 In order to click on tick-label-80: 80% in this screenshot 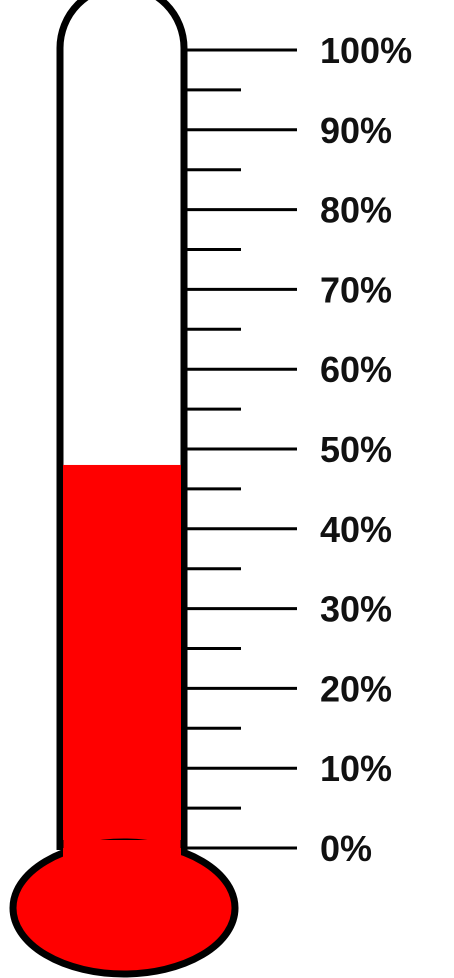, I will do `click(356, 210)`.